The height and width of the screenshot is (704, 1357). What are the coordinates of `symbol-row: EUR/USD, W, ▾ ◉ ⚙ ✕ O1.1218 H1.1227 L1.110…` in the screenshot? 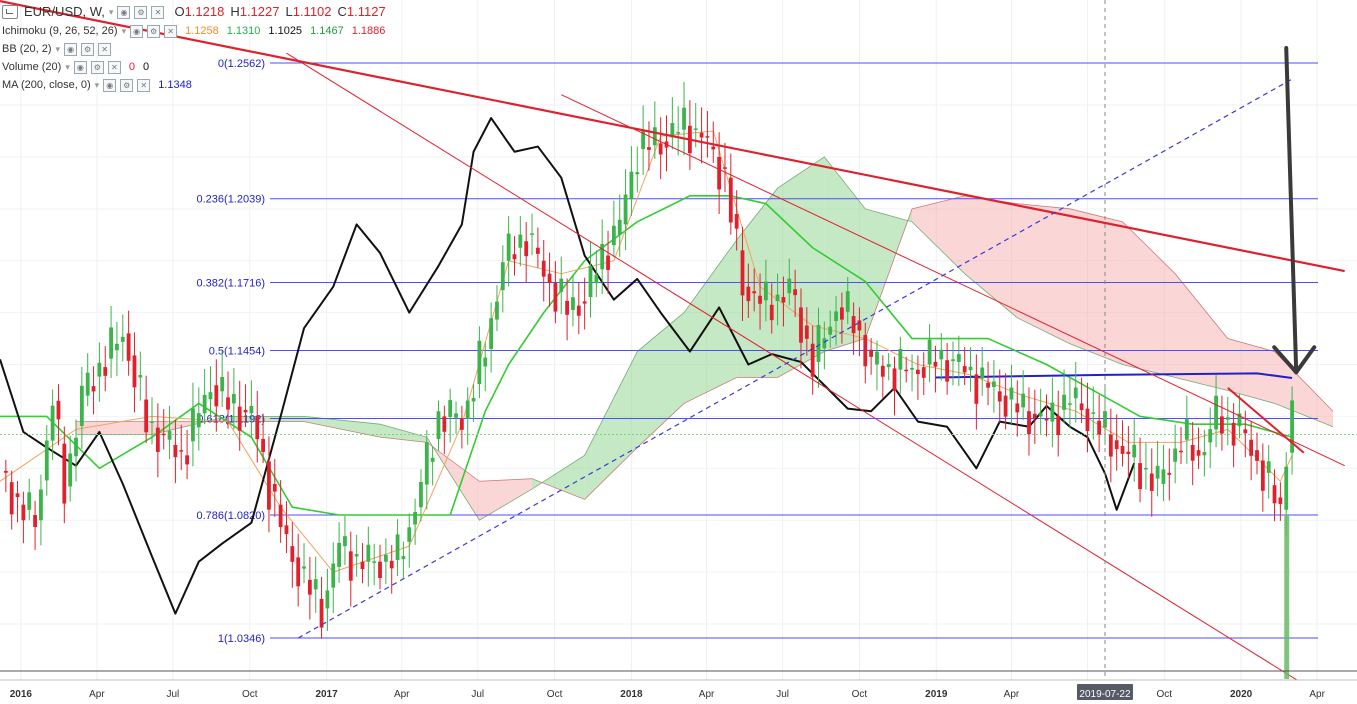 It's located at (194, 12).